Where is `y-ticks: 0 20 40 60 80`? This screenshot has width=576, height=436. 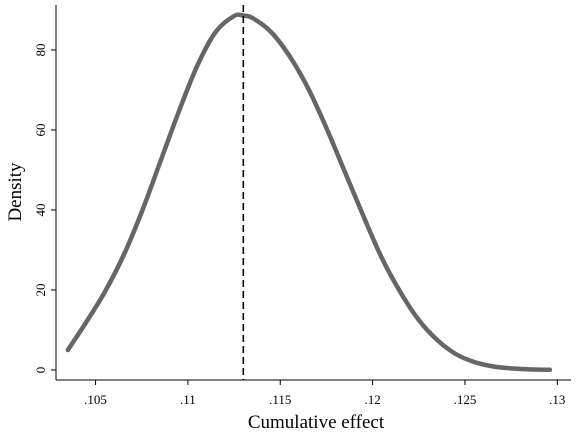 y-ticks: 0 20 40 60 80 is located at coordinates (44, 209).